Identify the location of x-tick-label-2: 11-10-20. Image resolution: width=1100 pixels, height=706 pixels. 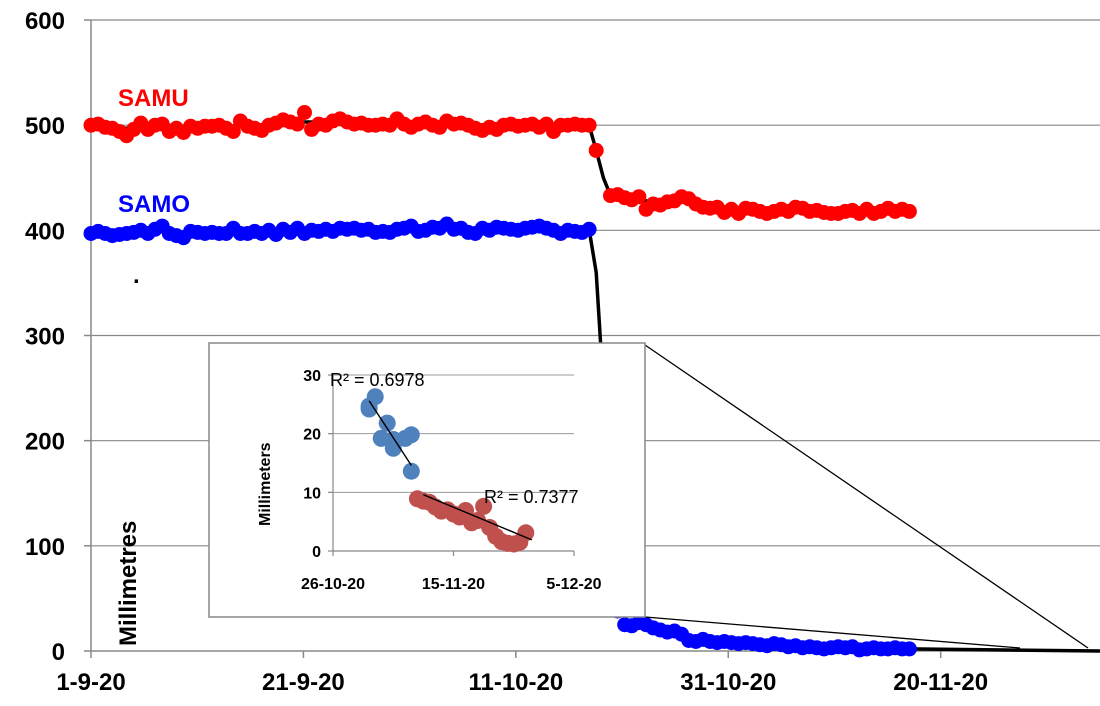
(515, 682).